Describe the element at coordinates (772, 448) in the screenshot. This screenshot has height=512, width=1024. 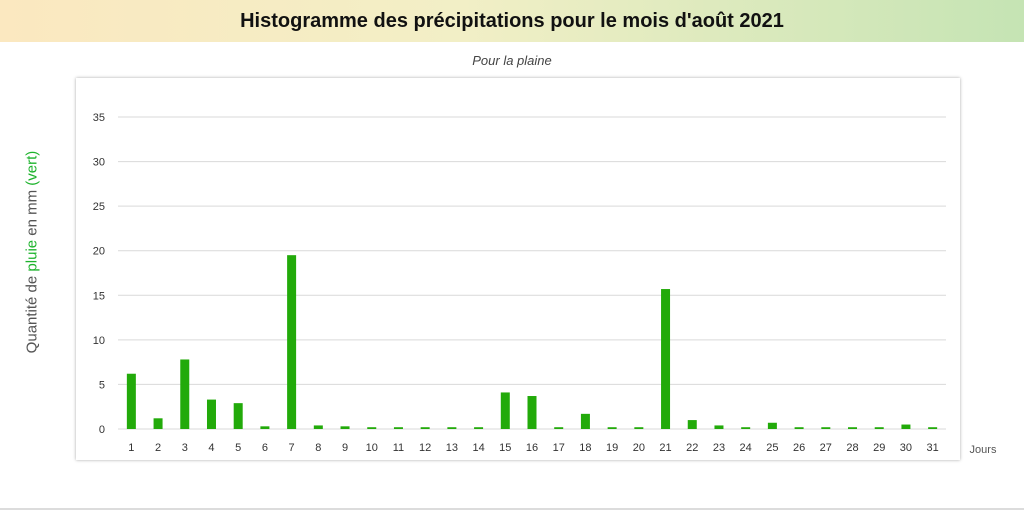
I see `x-tick-label: 25` at that location.